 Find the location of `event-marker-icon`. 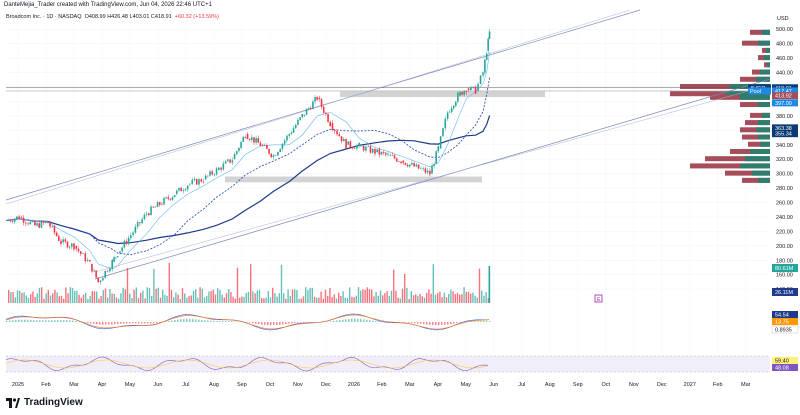

event-marker-icon is located at coordinates (598, 298).